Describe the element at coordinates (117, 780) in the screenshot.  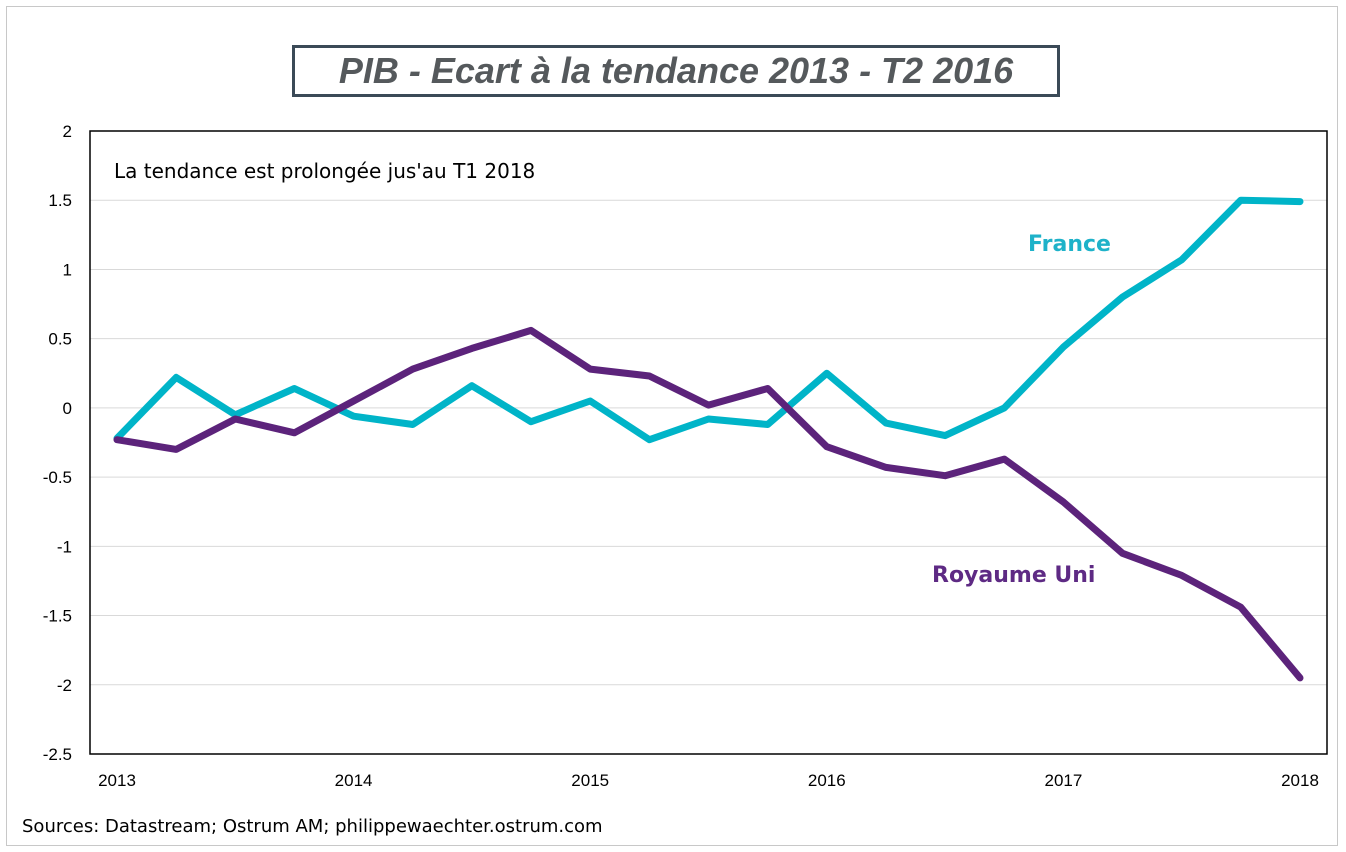
I see `x-tick-label: 2013` at that location.